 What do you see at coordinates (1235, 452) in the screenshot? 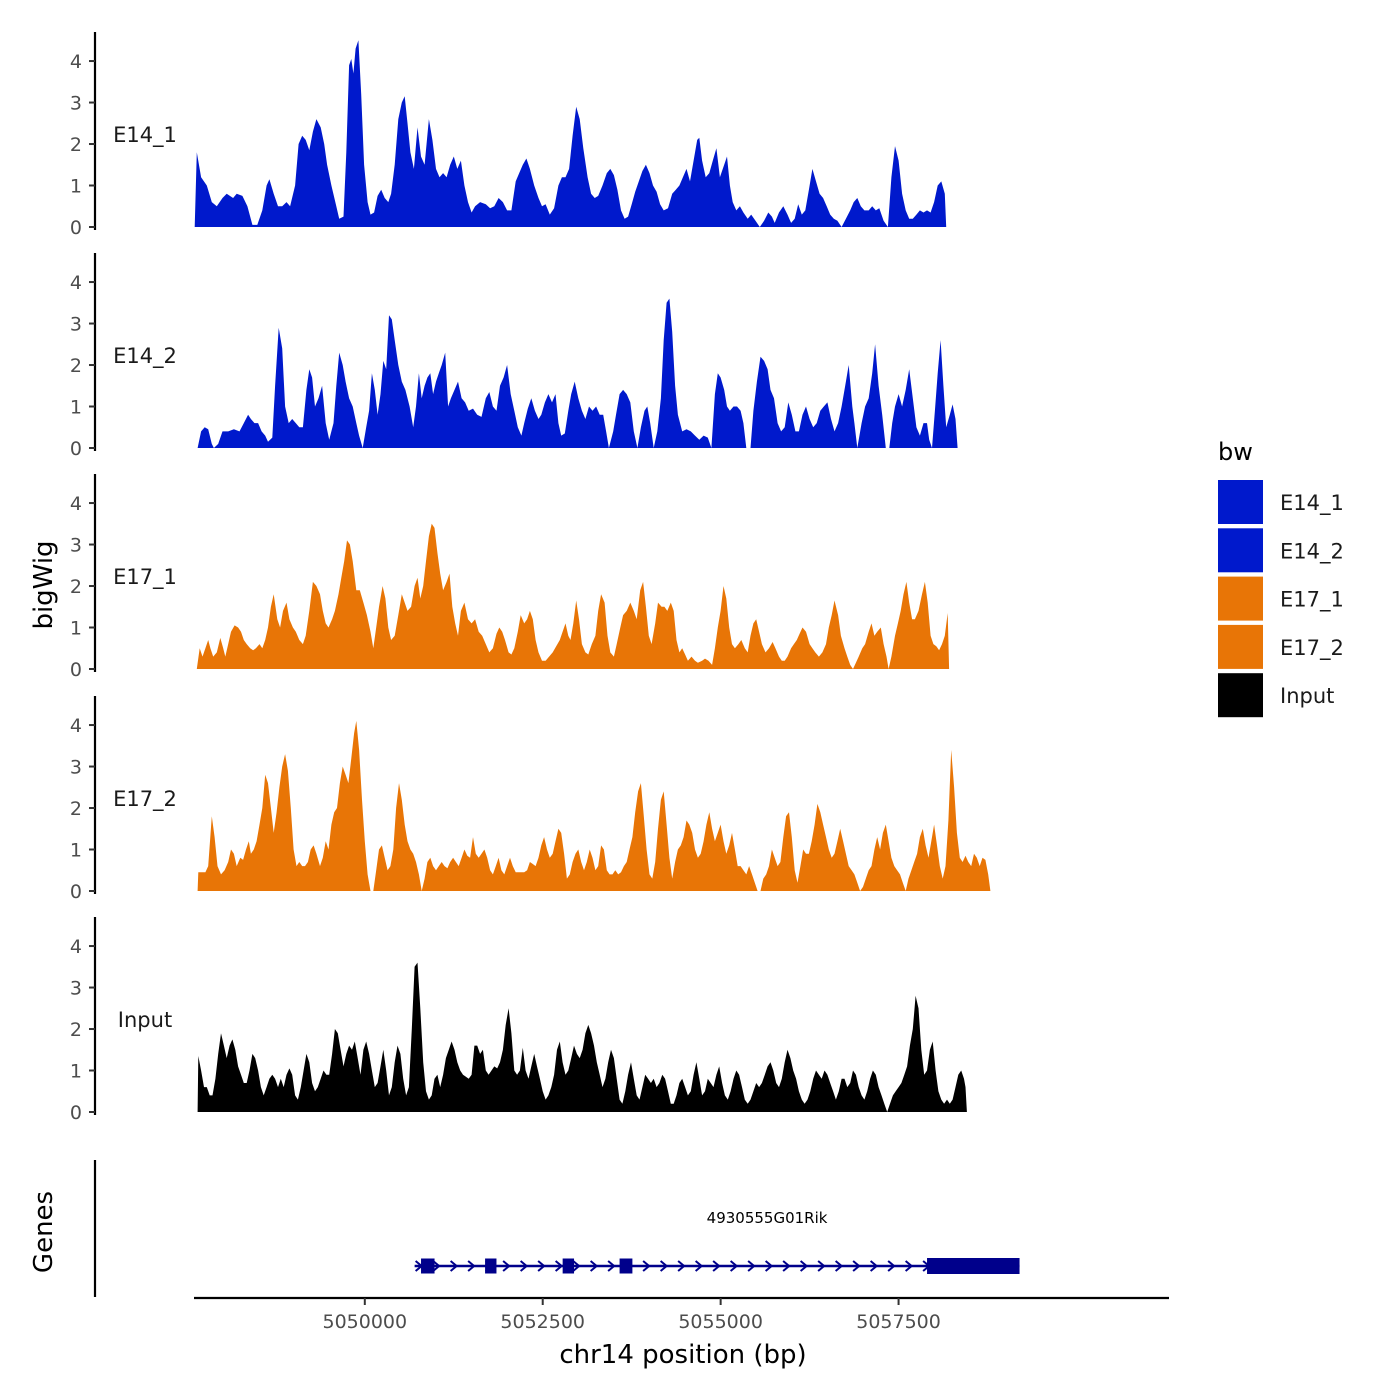
I see `legend-title: bw` at bounding box center [1235, 452].